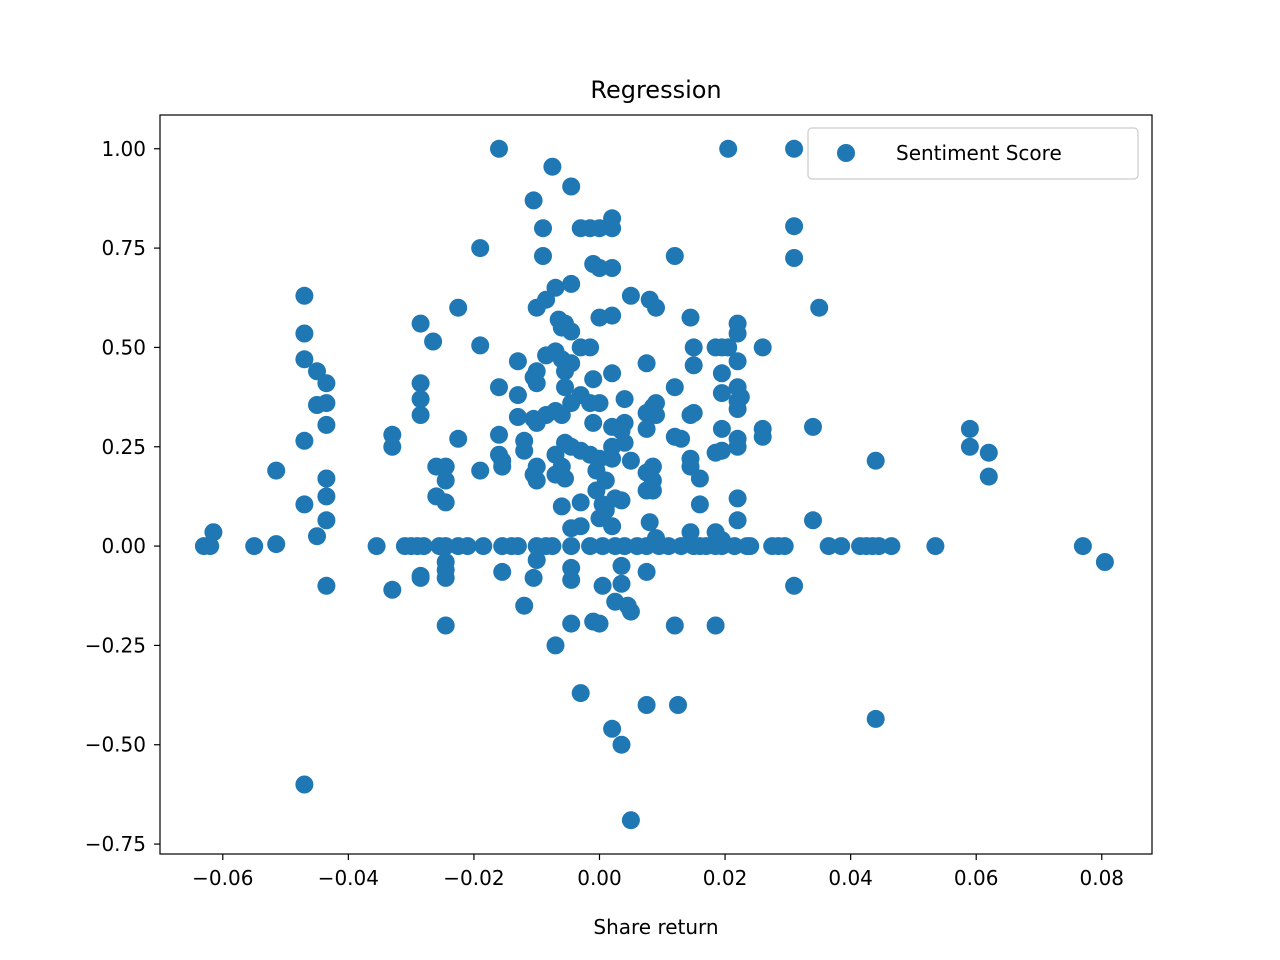  I want to click on y-tick-label: 0.75, so click(123, 248).